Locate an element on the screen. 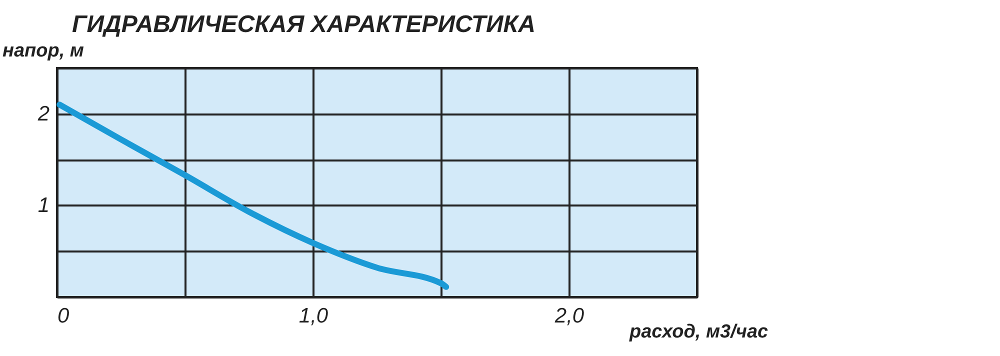 Image resolution: width=1000 pixels, height=356 pixels. x-tick-label: 1,0 is located at coordinates (313, 316).